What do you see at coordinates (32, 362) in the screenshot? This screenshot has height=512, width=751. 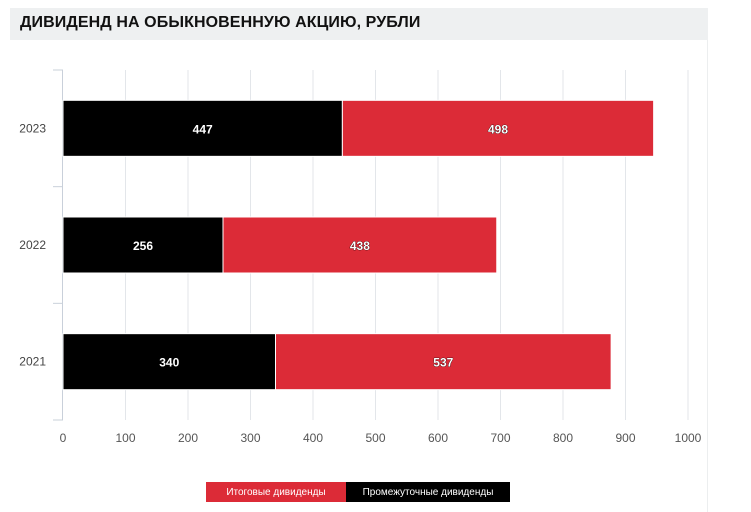 I see `y-tick-label-2021: 2021` at bounding box center [32, 362].